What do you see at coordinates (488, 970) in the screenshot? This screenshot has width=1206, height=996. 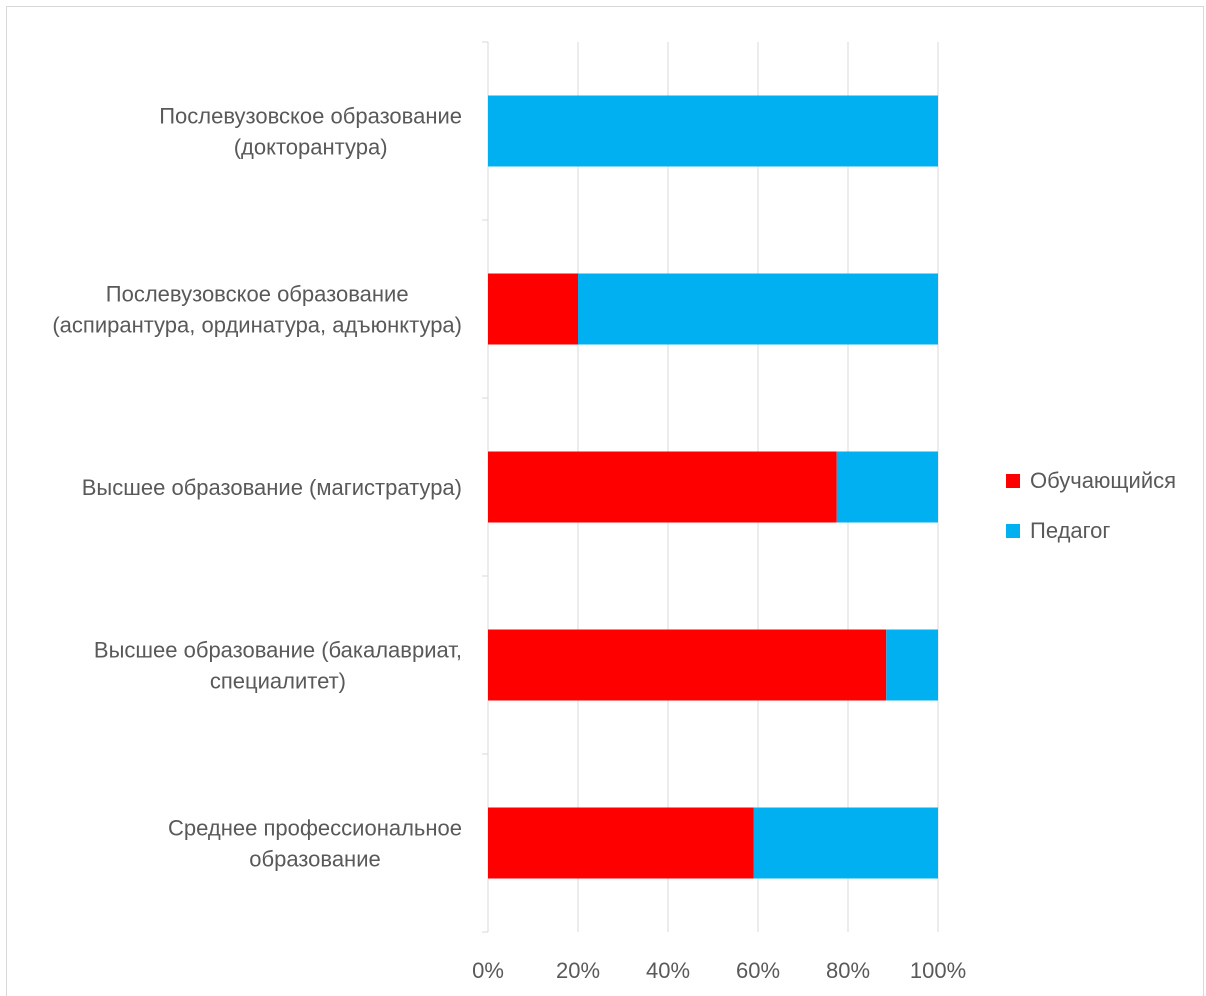 I see `x-tick-label: 0%` at bounding box center [488, 970].